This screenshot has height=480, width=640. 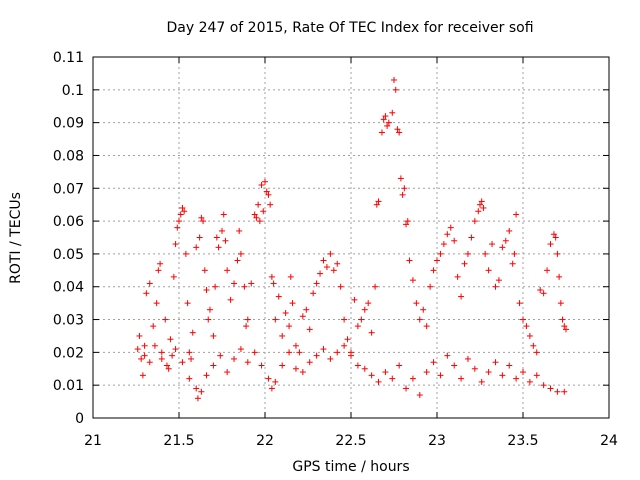 I want to click on y-tick-label: 0.04, so click(x=68, y=288).